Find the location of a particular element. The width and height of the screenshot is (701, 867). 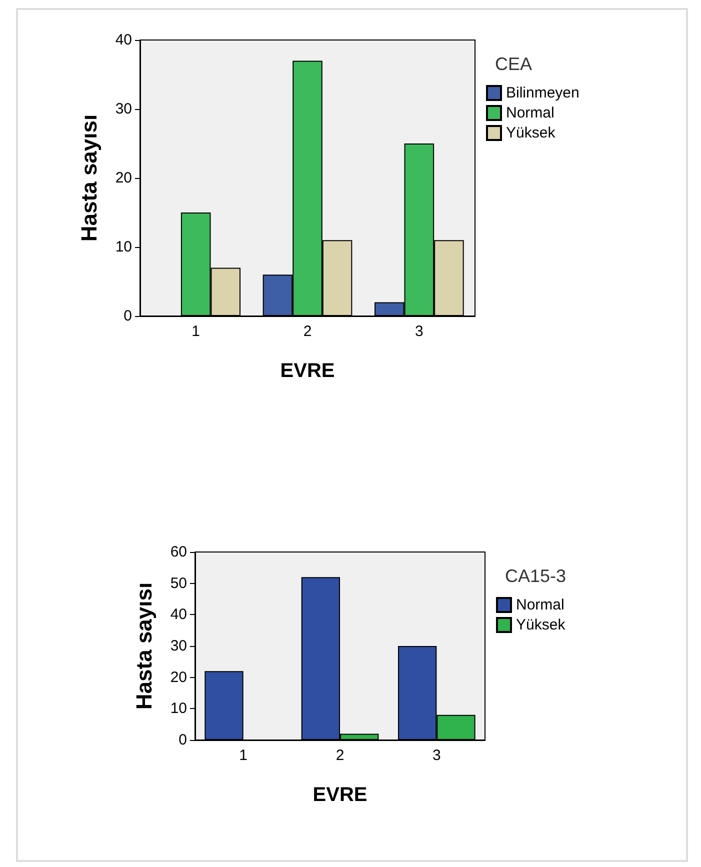

legend-title: CEA is located at coordinates (513, 64).